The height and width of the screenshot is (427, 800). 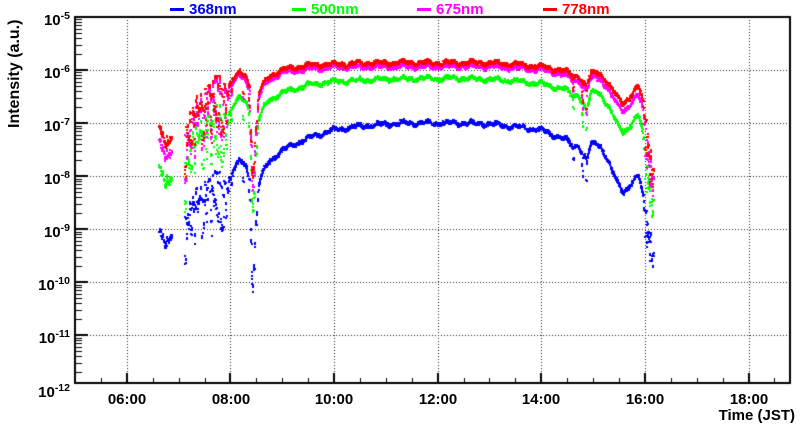 What do you see at coordinates (213, 9) in the screenshot?
I see `legend-label: 368nm` at bounding box center [213, 9].